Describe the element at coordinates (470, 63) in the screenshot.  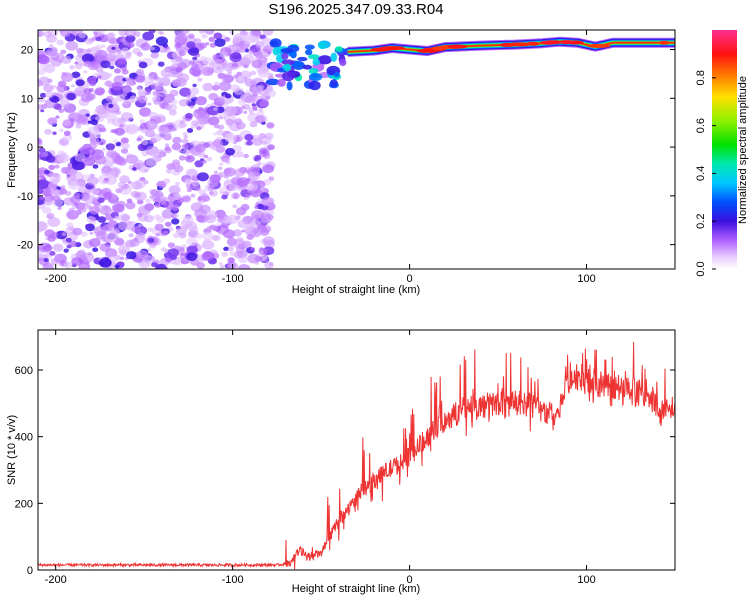
I see `spectrogram-tone-track` at that location.